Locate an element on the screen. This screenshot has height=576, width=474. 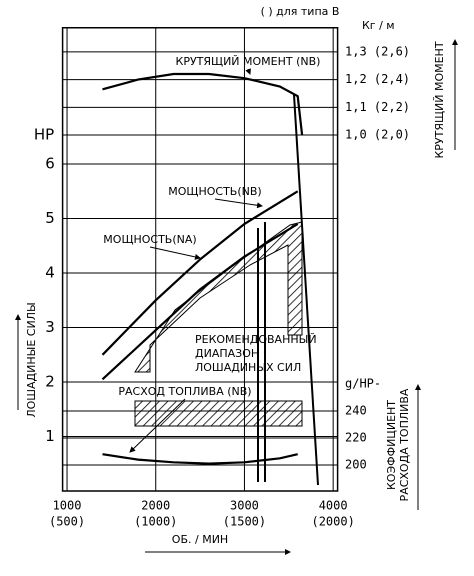
x-tick-label: 2000 is located at coordinates (155, 506).